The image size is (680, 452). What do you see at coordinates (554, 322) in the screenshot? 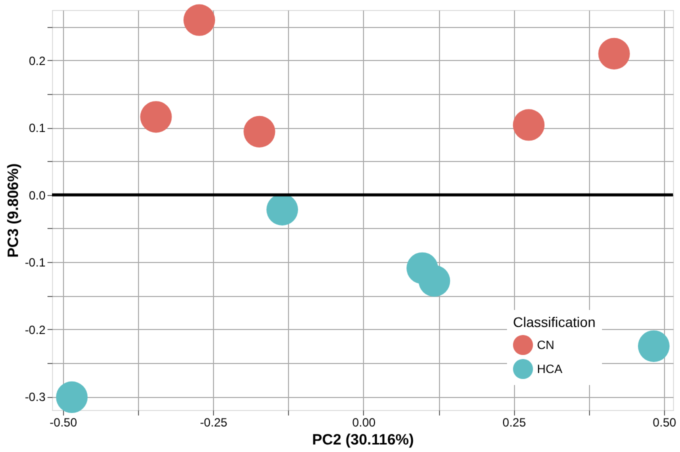
I see `legend-title: Classification` at bounding box center [554, 322].